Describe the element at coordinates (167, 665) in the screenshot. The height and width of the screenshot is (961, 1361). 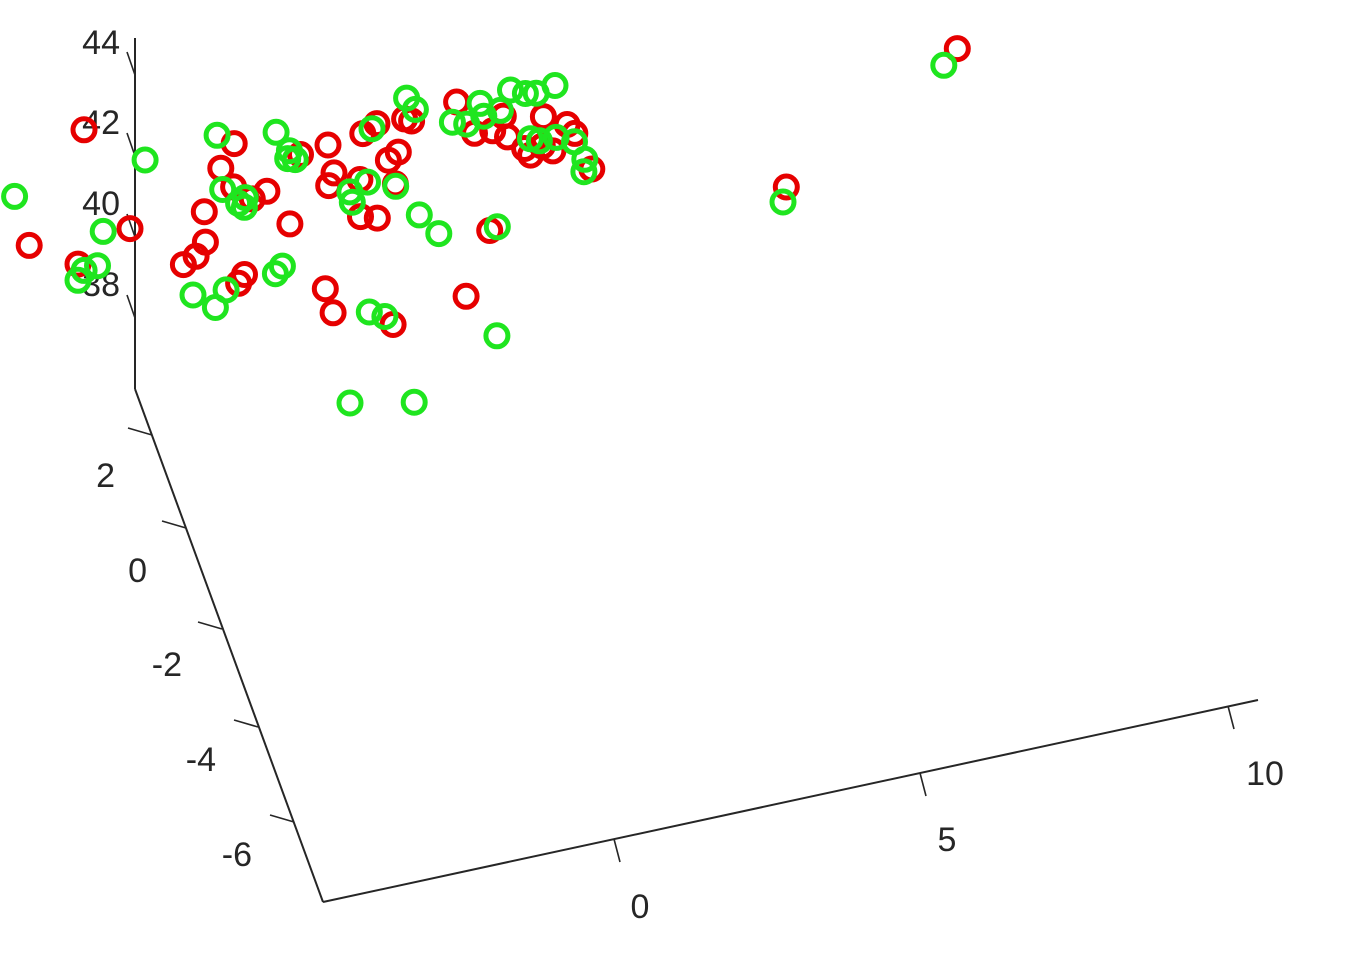
I see `y-tick-label: -2` at that location.